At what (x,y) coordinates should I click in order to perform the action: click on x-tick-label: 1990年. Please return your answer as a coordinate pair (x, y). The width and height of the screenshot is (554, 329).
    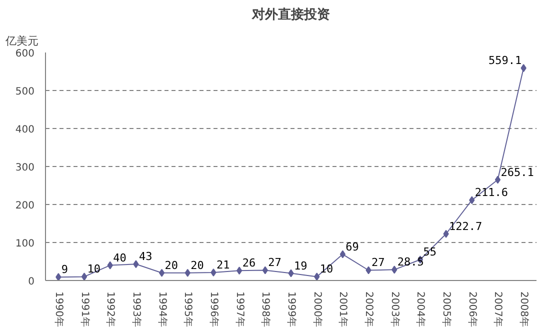
    Looking at the image, I should click on (58, 309).